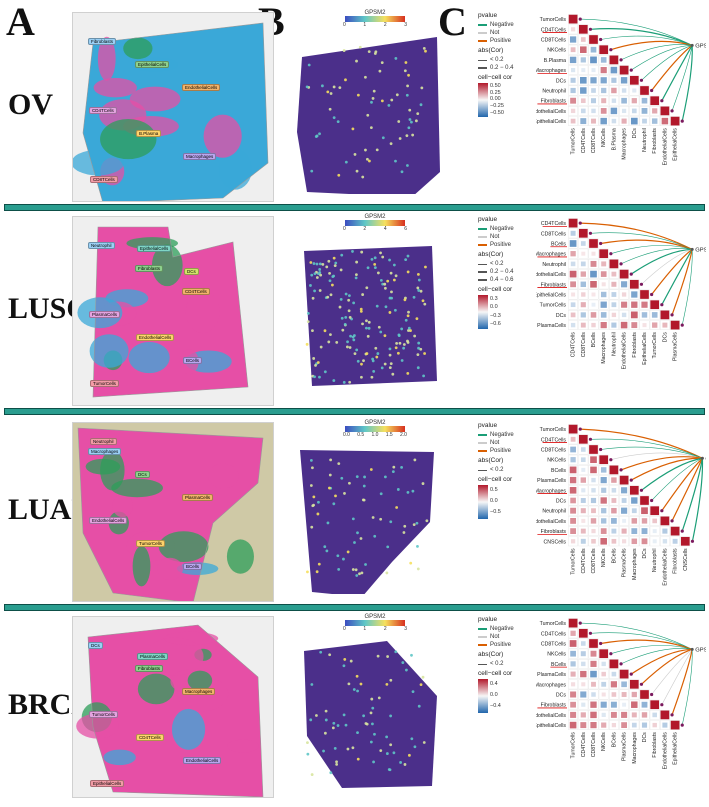  Describe the element at coordinates (367, 713) in the screenshot. I see `gpsm2-spatial-map` at that location.